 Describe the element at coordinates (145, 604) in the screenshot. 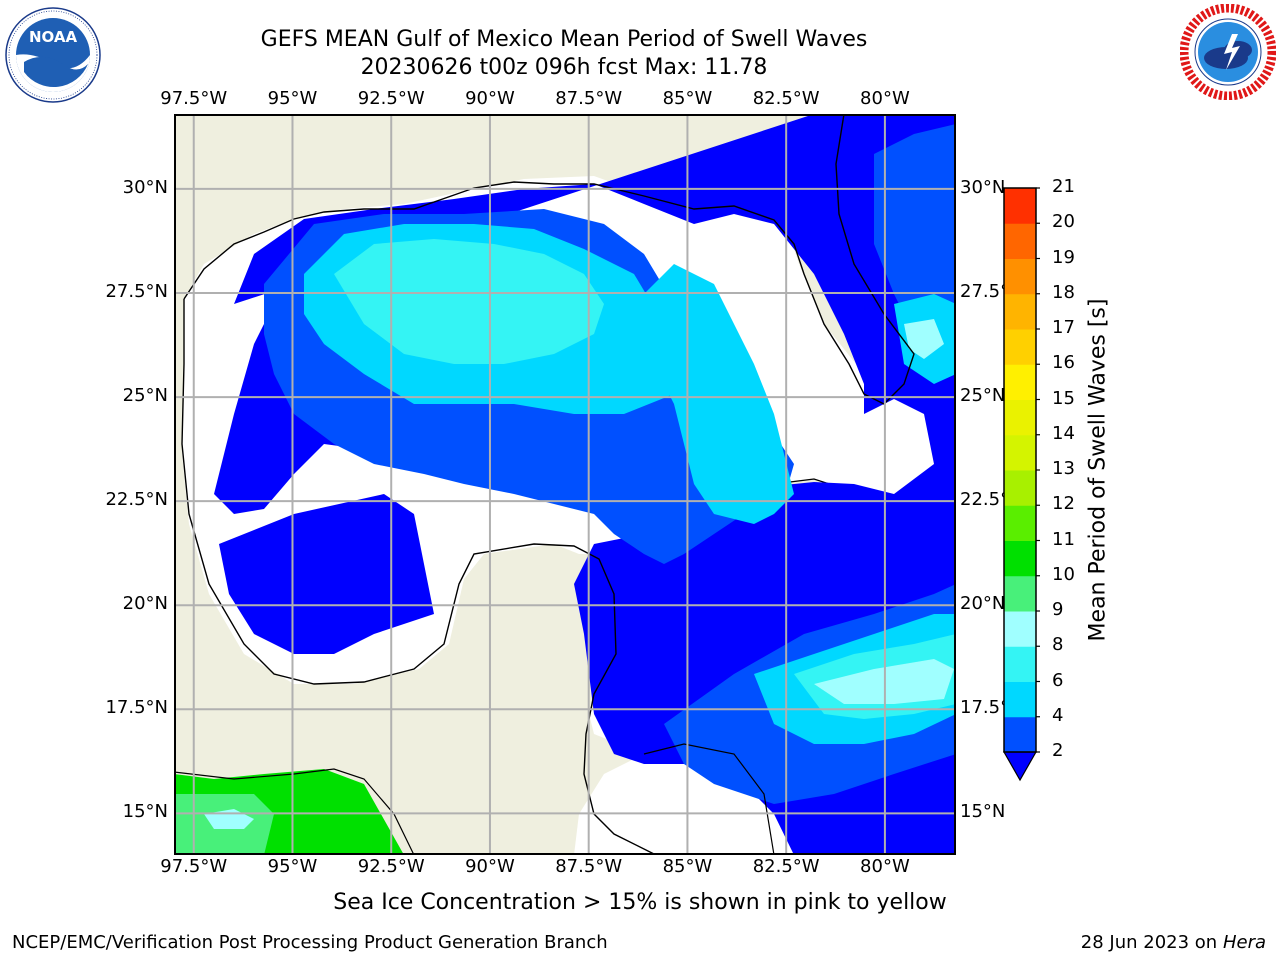

I see `lat-label-left: 20°N` at that location.